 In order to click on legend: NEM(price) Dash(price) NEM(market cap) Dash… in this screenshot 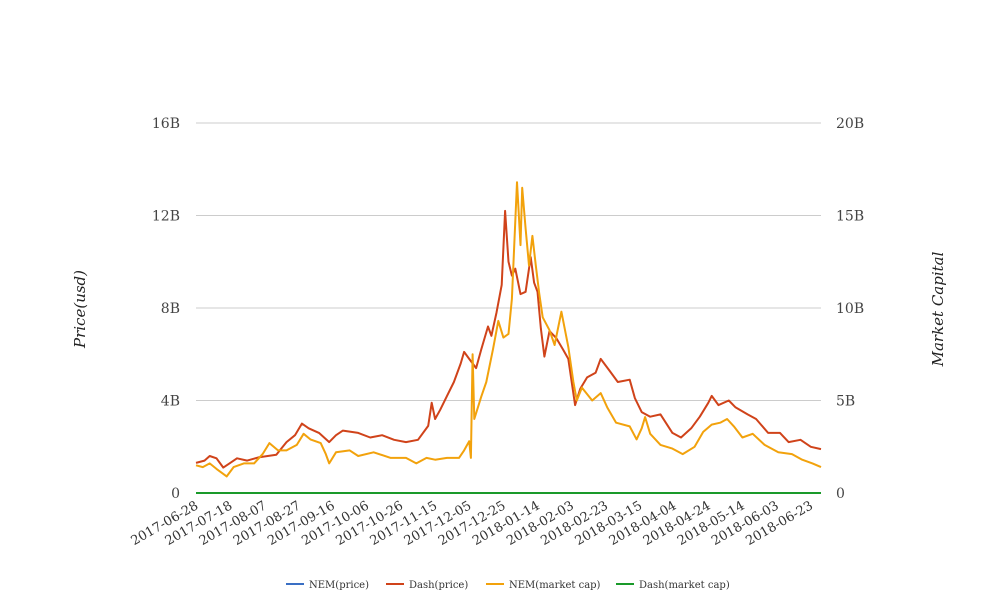, I will do `click(508, 585)`.